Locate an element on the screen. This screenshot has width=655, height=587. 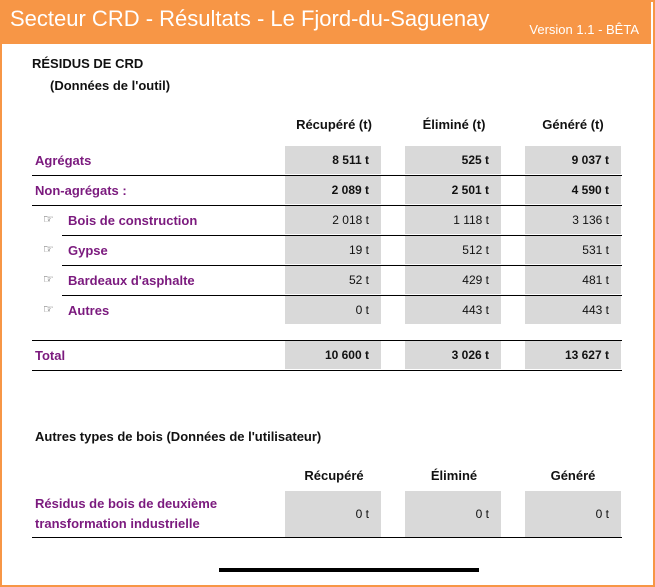
value-cell: 52 t is located at coordinates (333, 280).